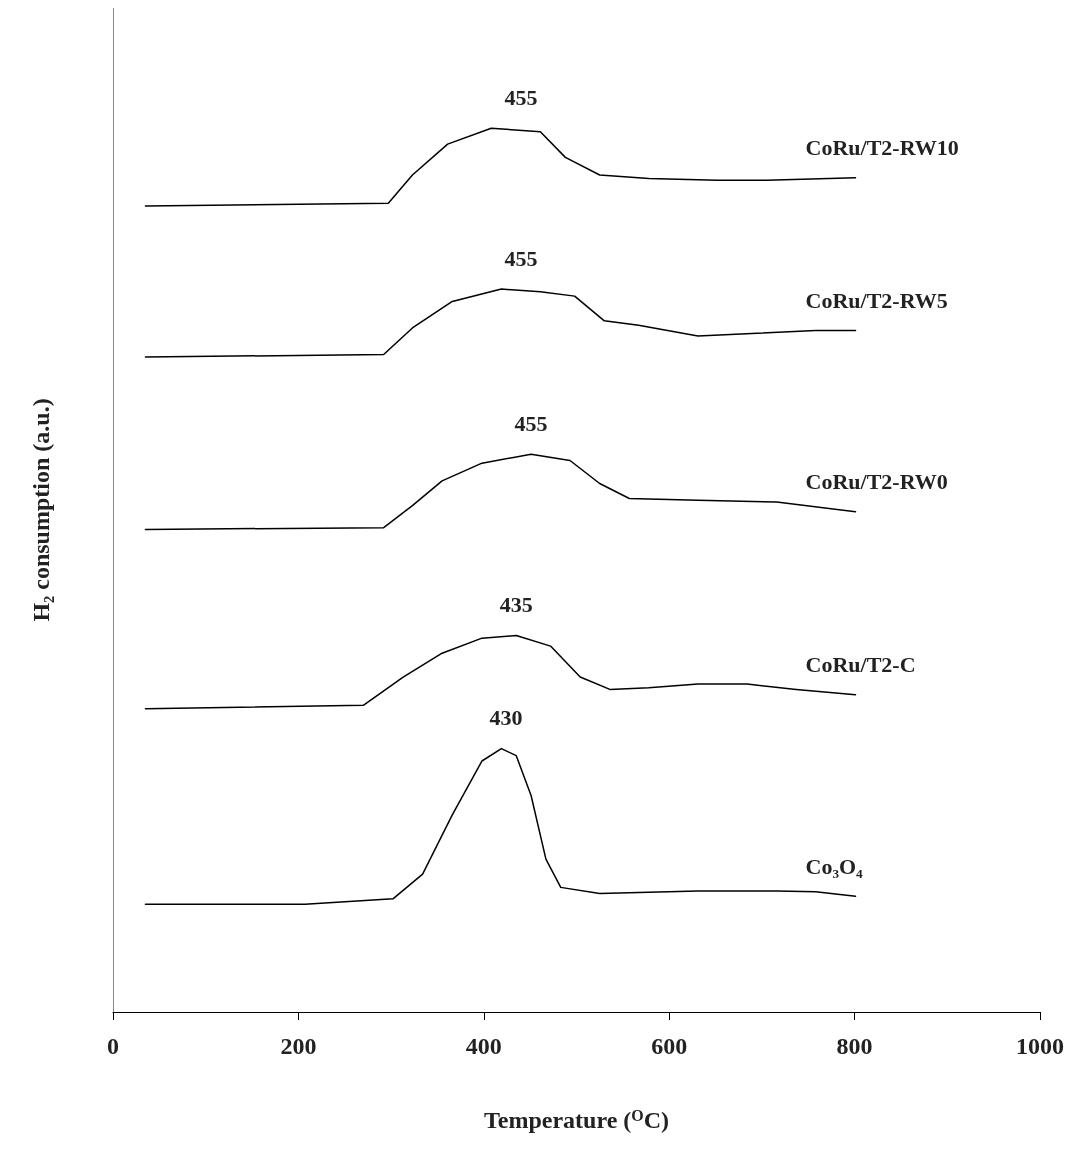  I want to click on y-axis-title: H₂ consumption (a.u.), so click(41, 510).